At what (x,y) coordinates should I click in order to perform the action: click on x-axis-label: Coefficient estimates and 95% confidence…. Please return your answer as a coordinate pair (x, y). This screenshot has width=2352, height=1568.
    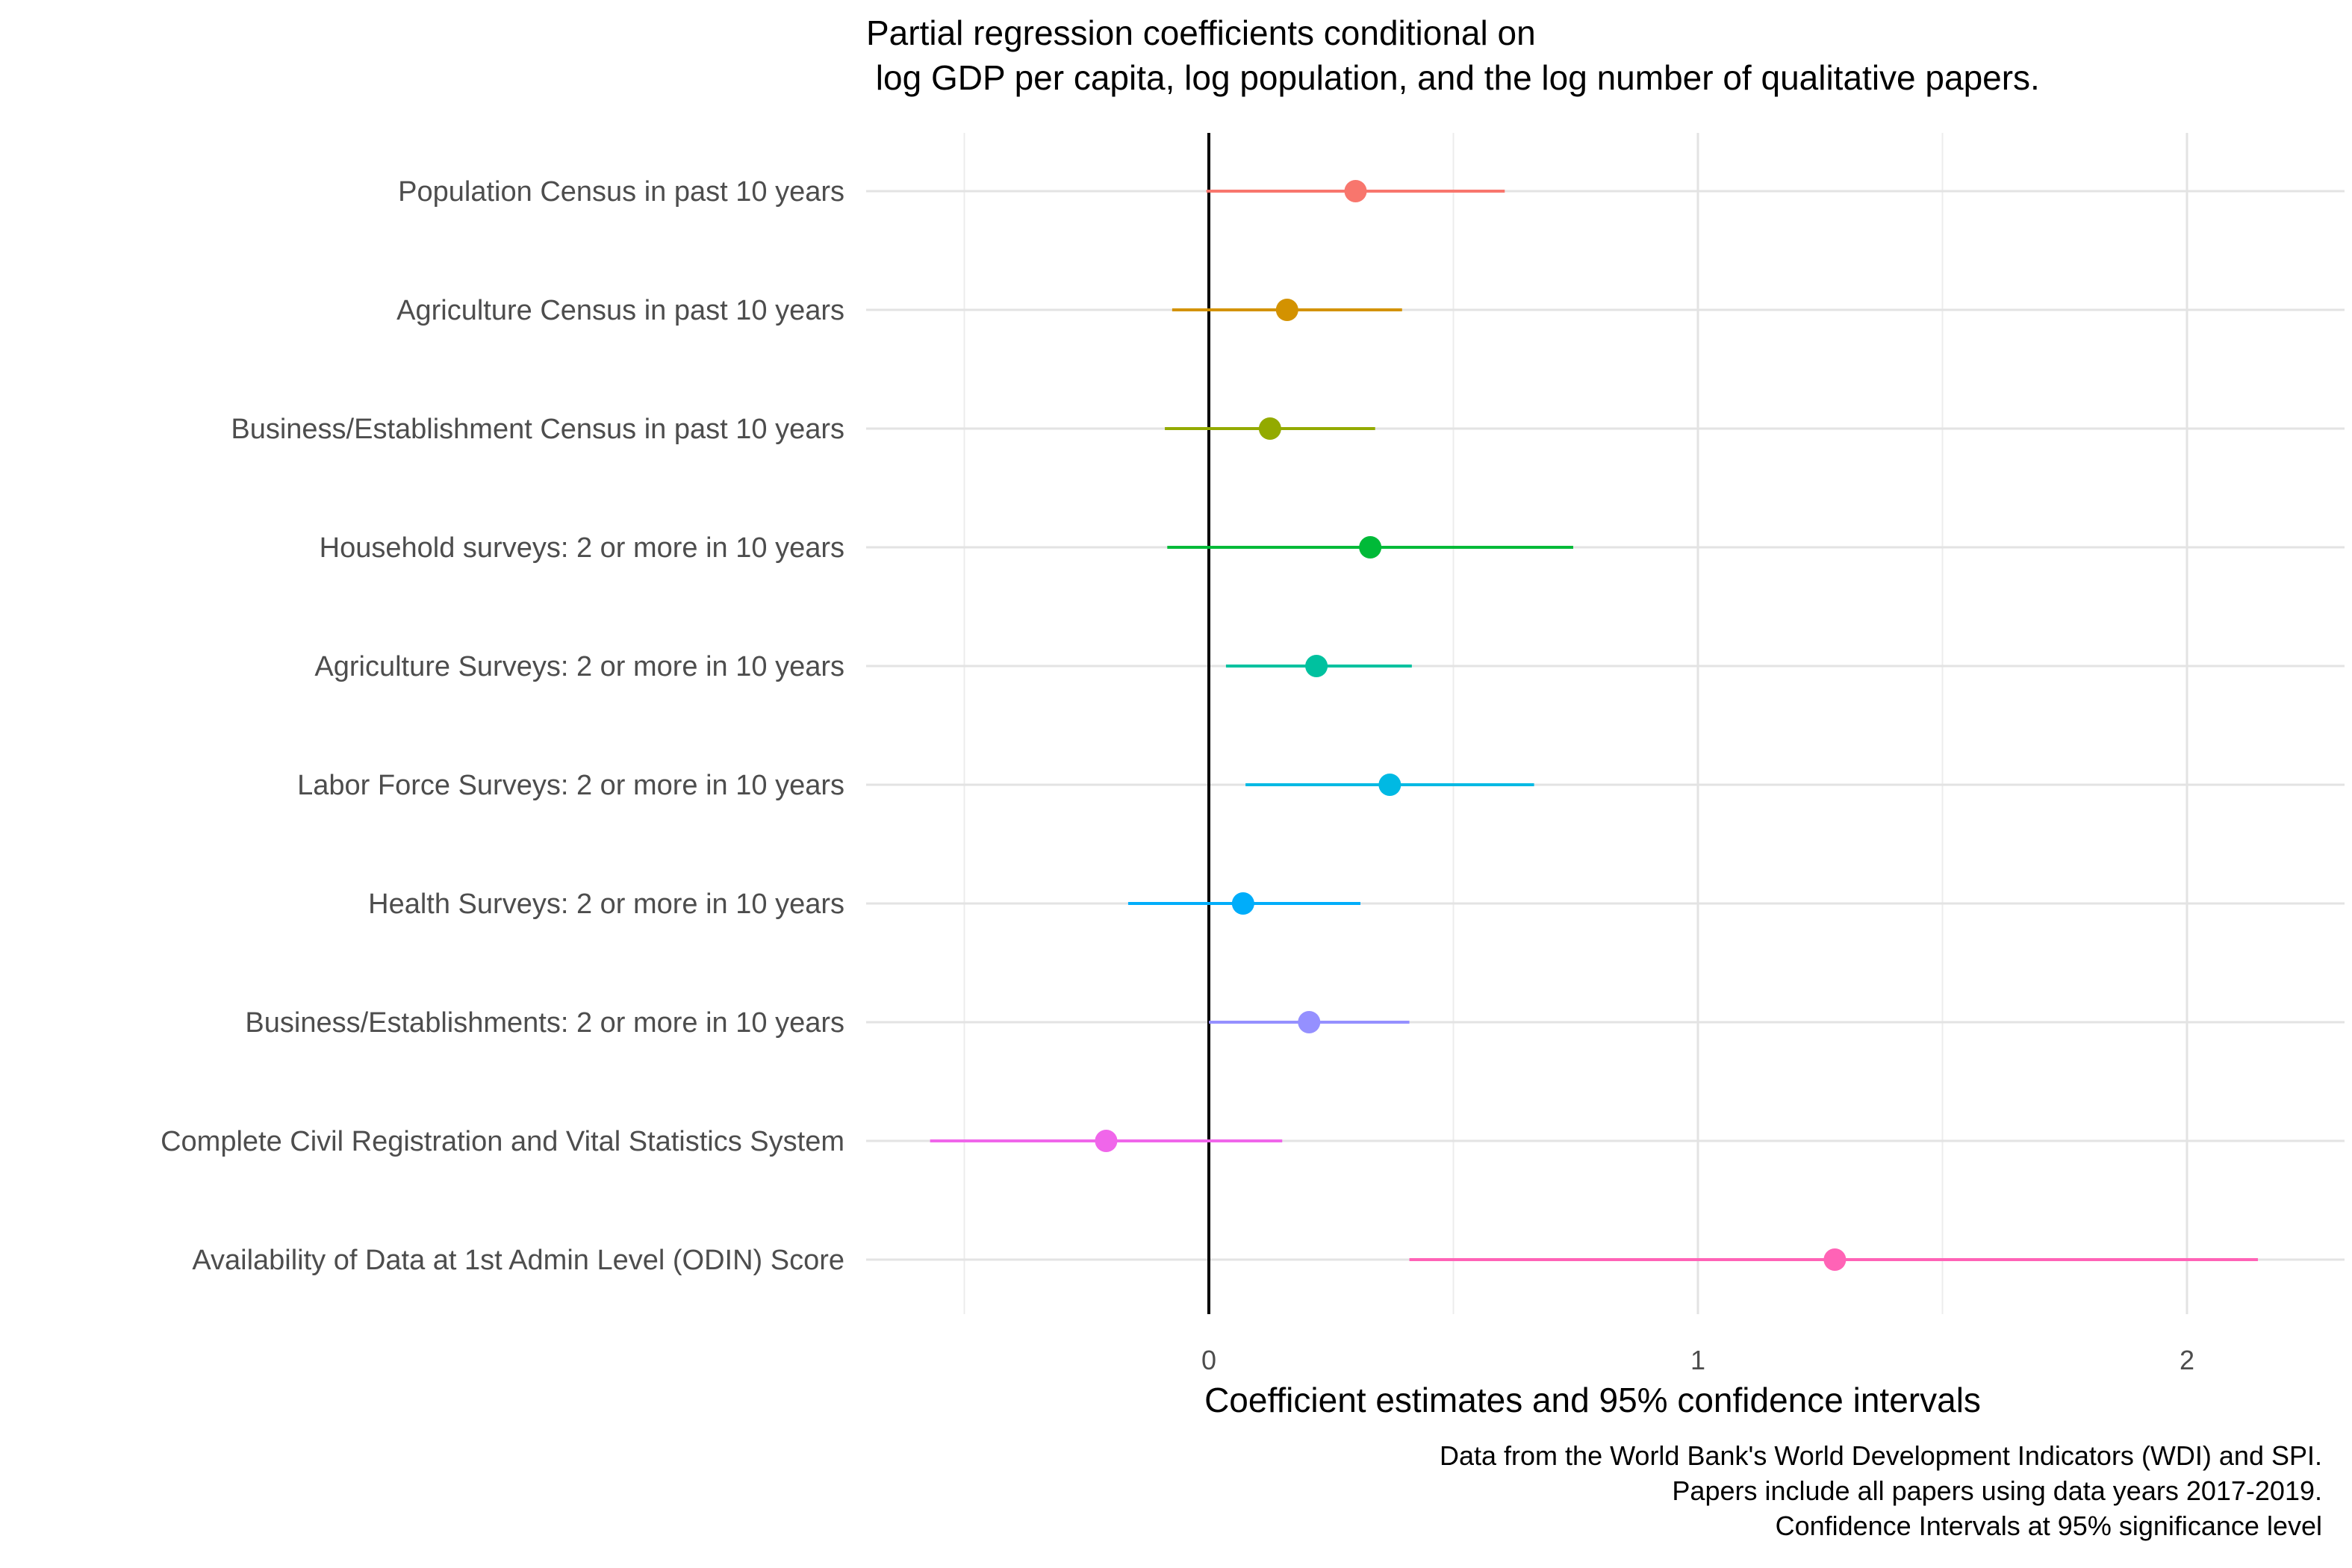
    Looking at the image, I should click on (1592, 1400).